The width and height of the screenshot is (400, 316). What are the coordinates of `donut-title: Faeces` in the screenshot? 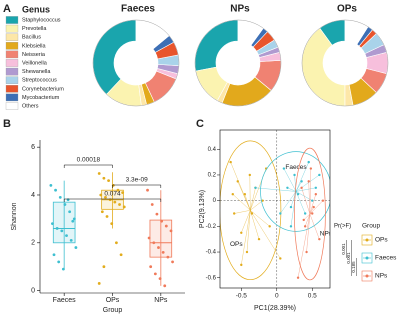 It's located at (138, 9).